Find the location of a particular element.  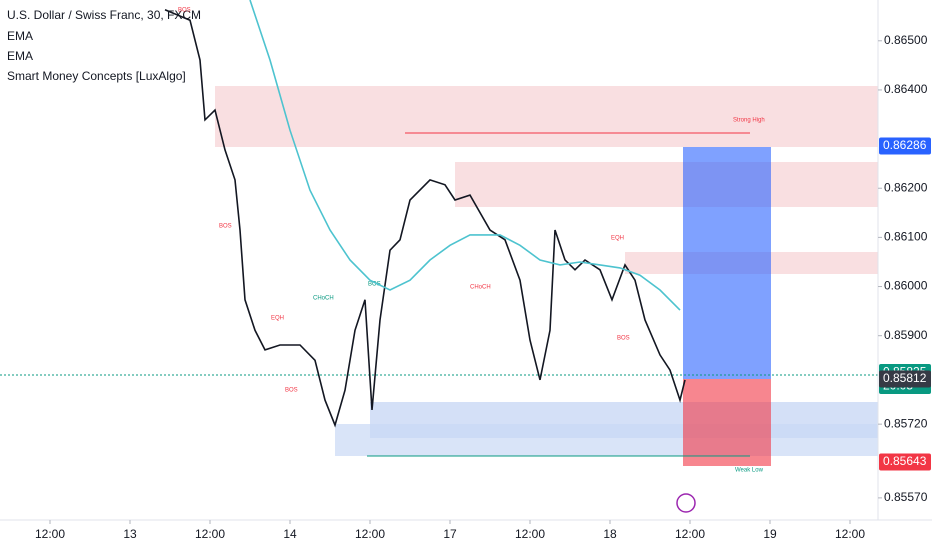

y-tick-label: 0.86400 is located at coordinates (906, 89).